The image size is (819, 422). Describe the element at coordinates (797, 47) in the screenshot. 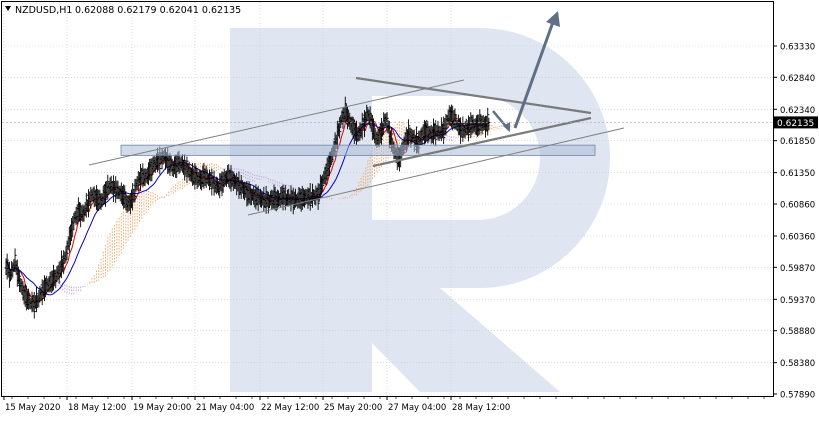

I see `y-tick-label: 0.63330` at that location.